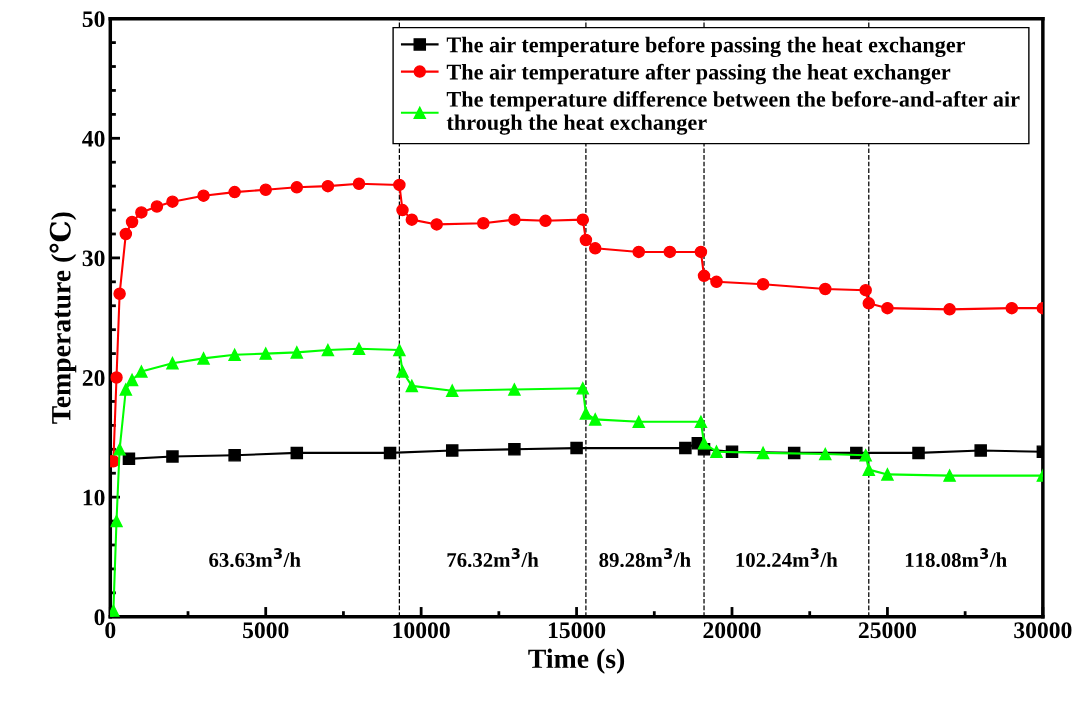  What do you see at coordinates (99, 617) in the screenshot?
I see `y-tick-label: 0` at bounding box center [99, 617].